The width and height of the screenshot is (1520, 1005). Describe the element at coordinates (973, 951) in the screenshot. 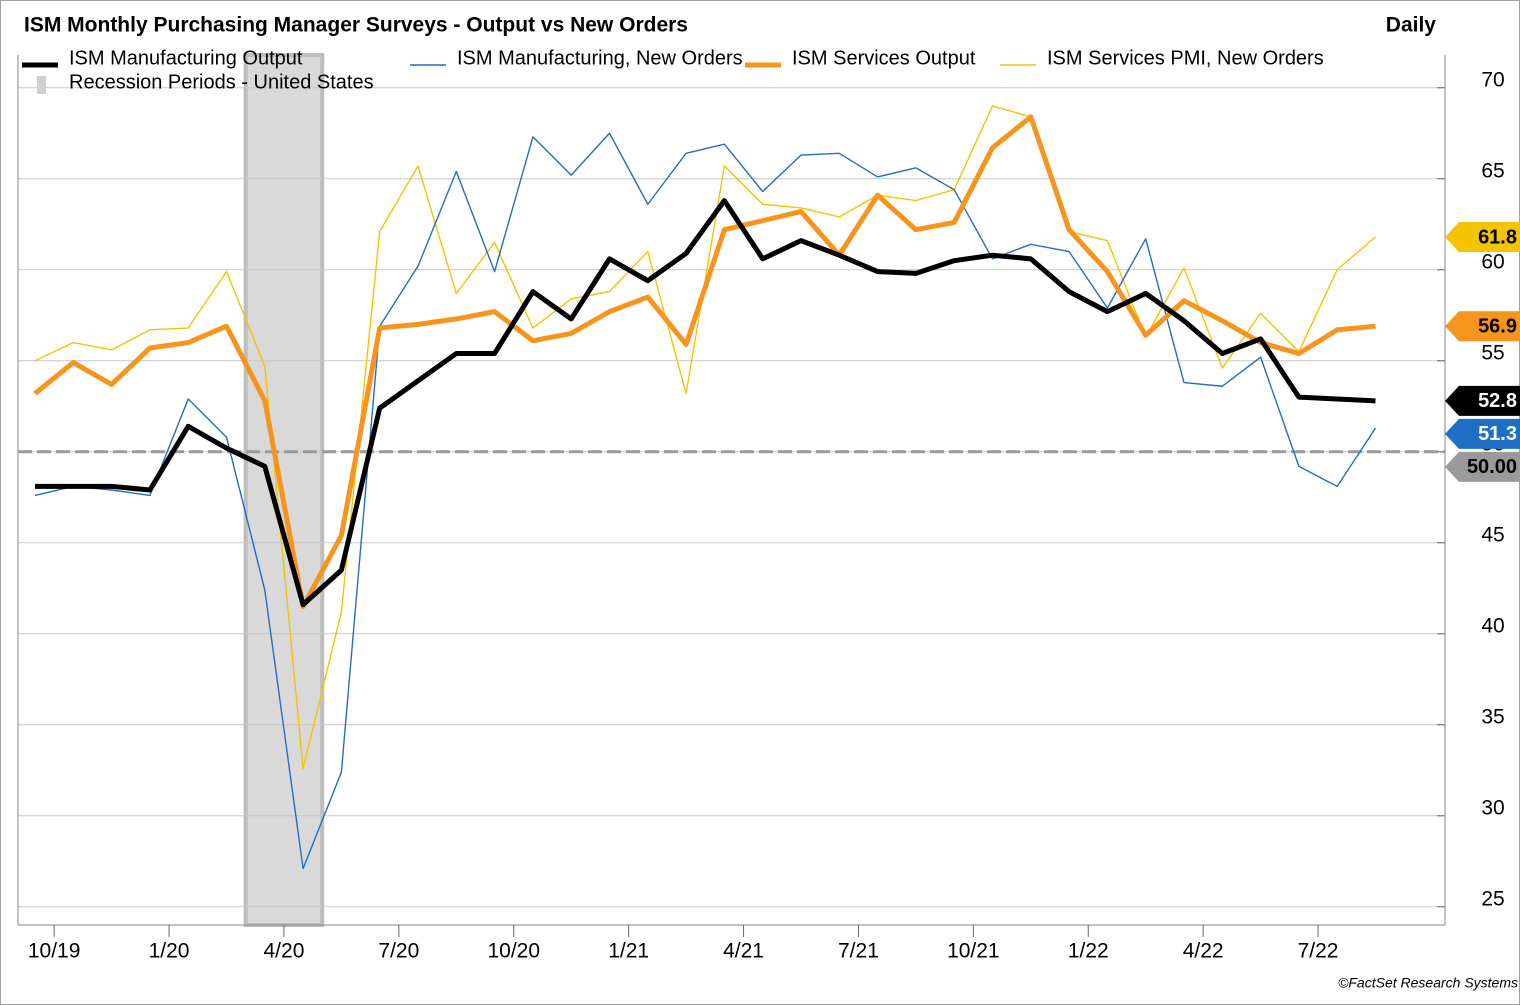

I see `x-tick-label: 10/21` at that location.